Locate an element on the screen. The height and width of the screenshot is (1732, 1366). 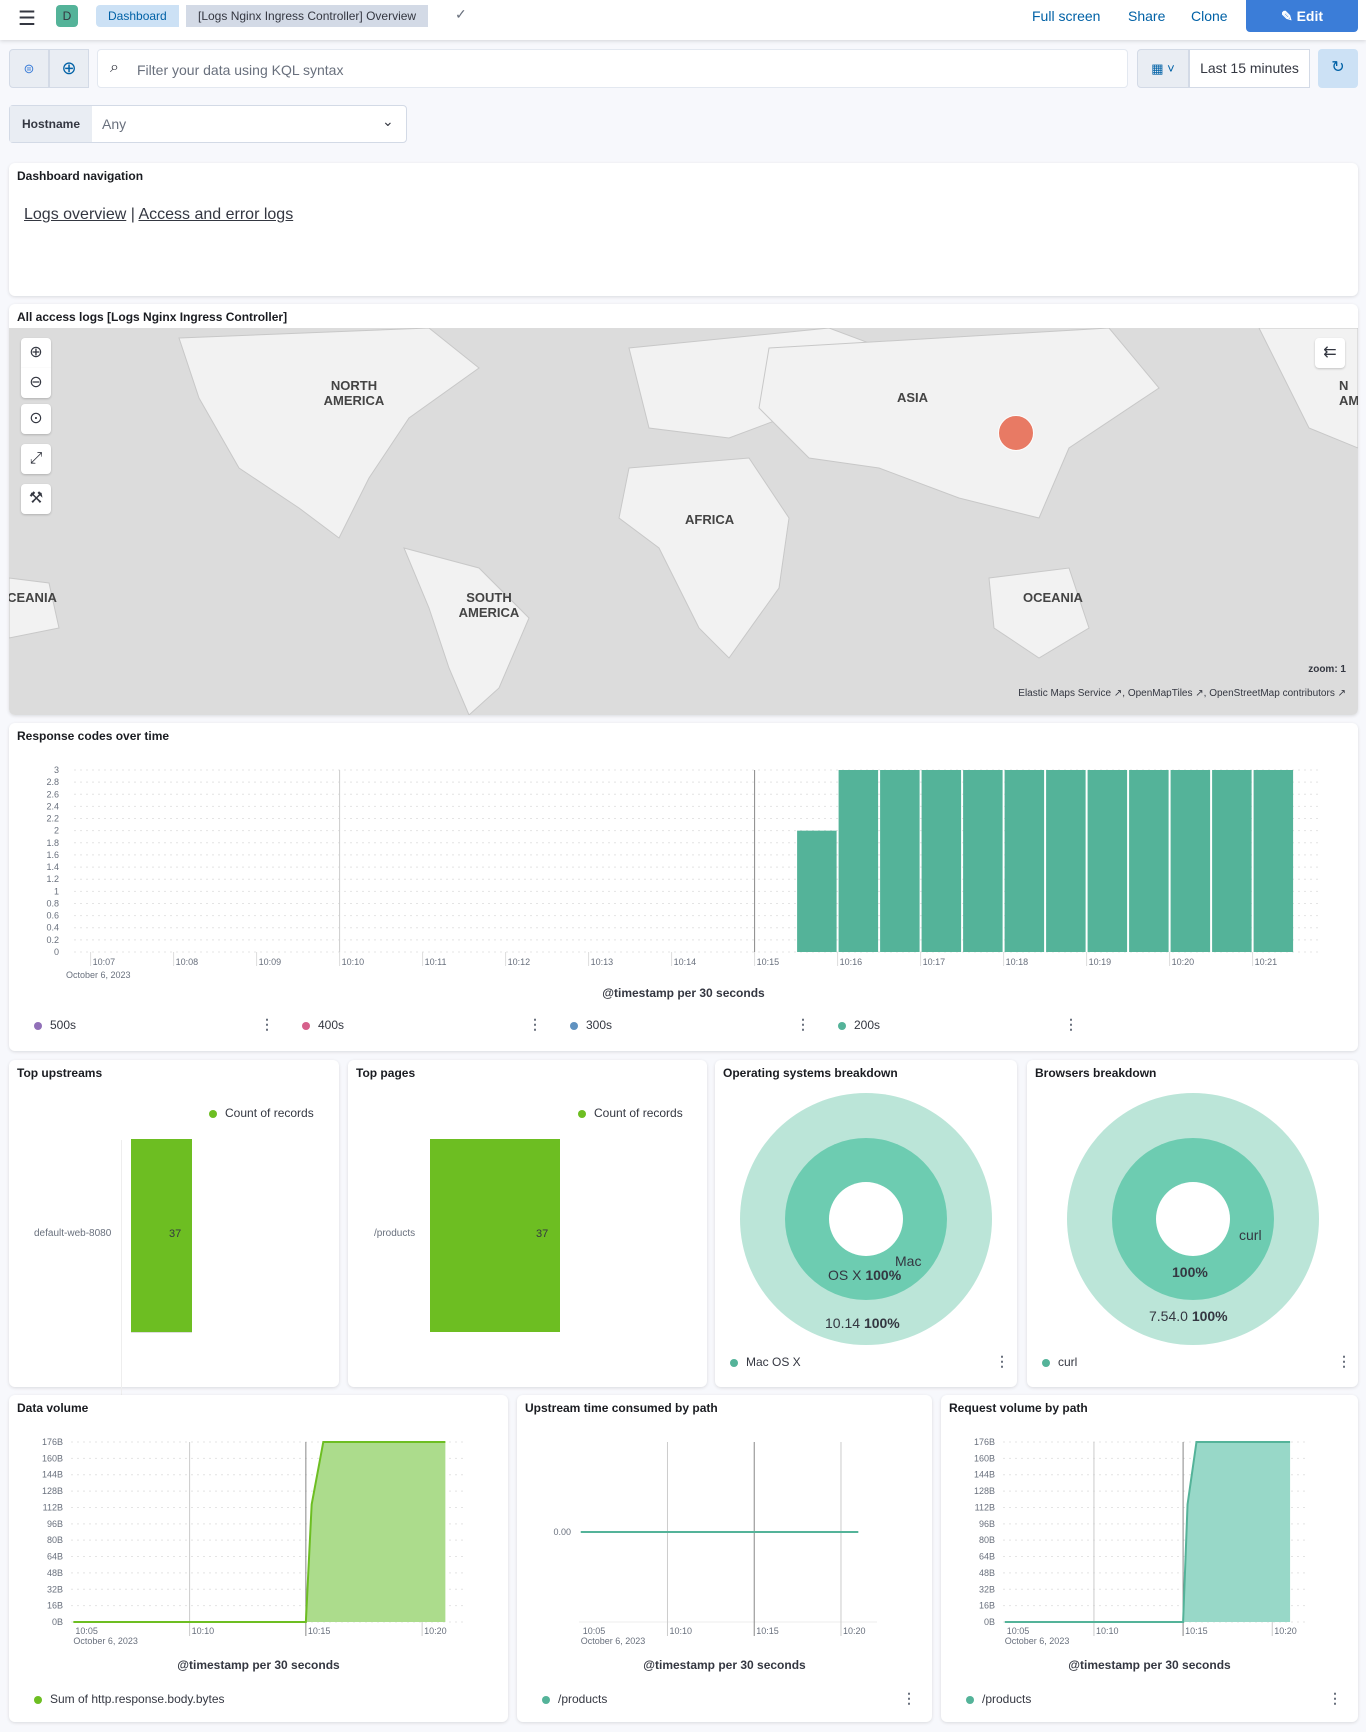
date-quick-menu-button: ▦ ˅ is located at coordinates (1163, 68).